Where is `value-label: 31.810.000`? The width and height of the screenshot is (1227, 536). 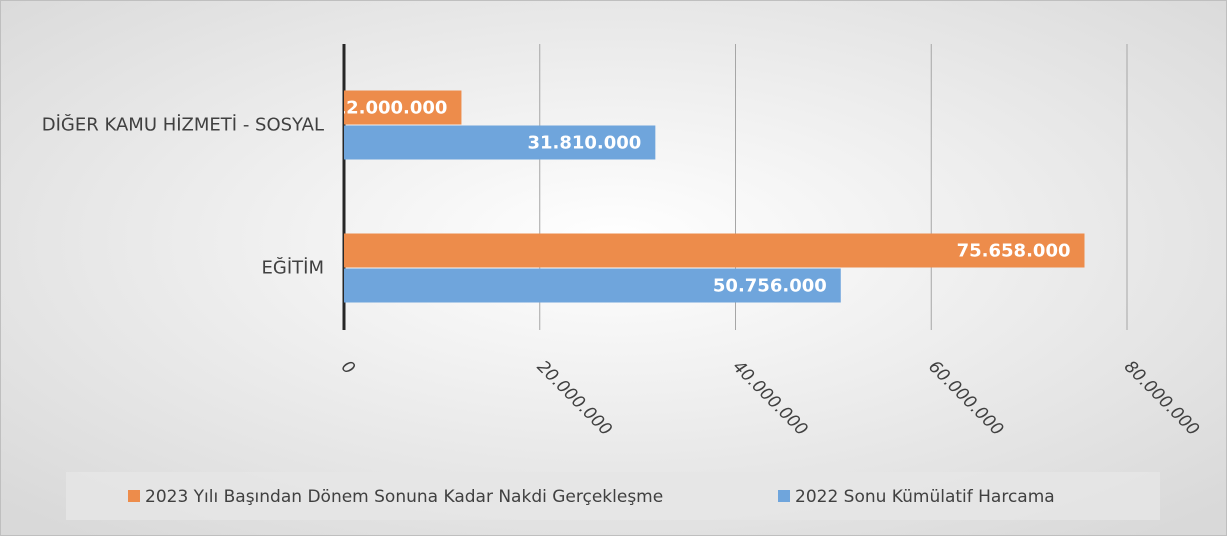 value-label: 31.810.000 is located at coordinates (584, 143).